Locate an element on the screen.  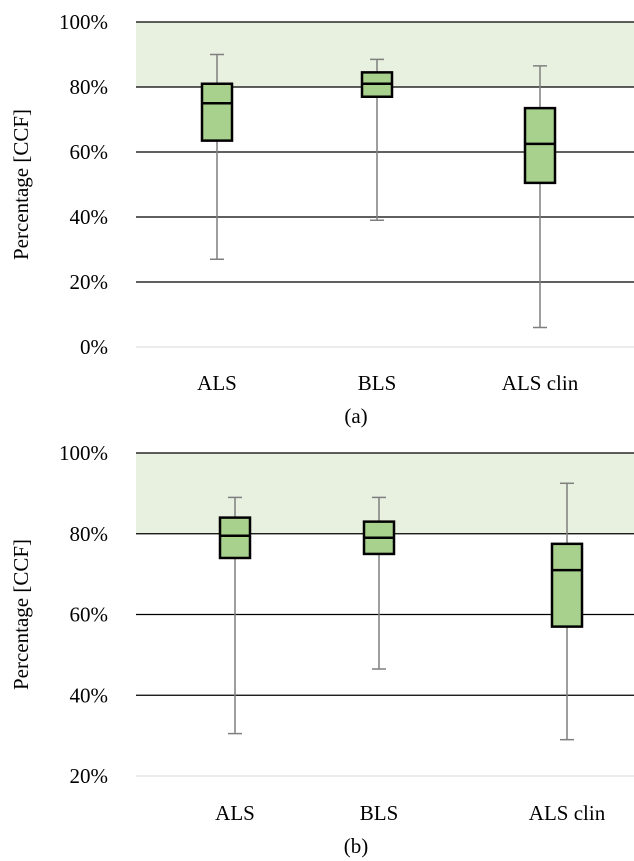
panel-caption: (a) is located at coordinates (355, 416).